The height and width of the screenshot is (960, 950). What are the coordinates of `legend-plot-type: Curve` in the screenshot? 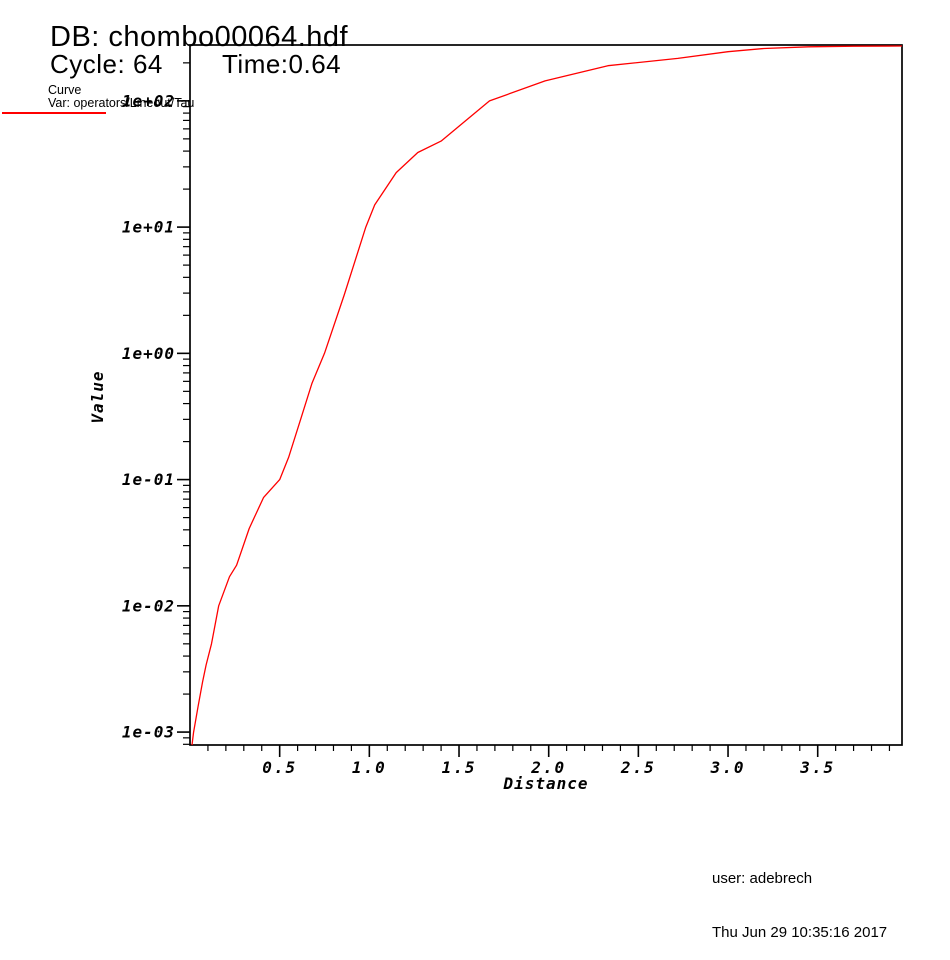 It's located at (65, 90).